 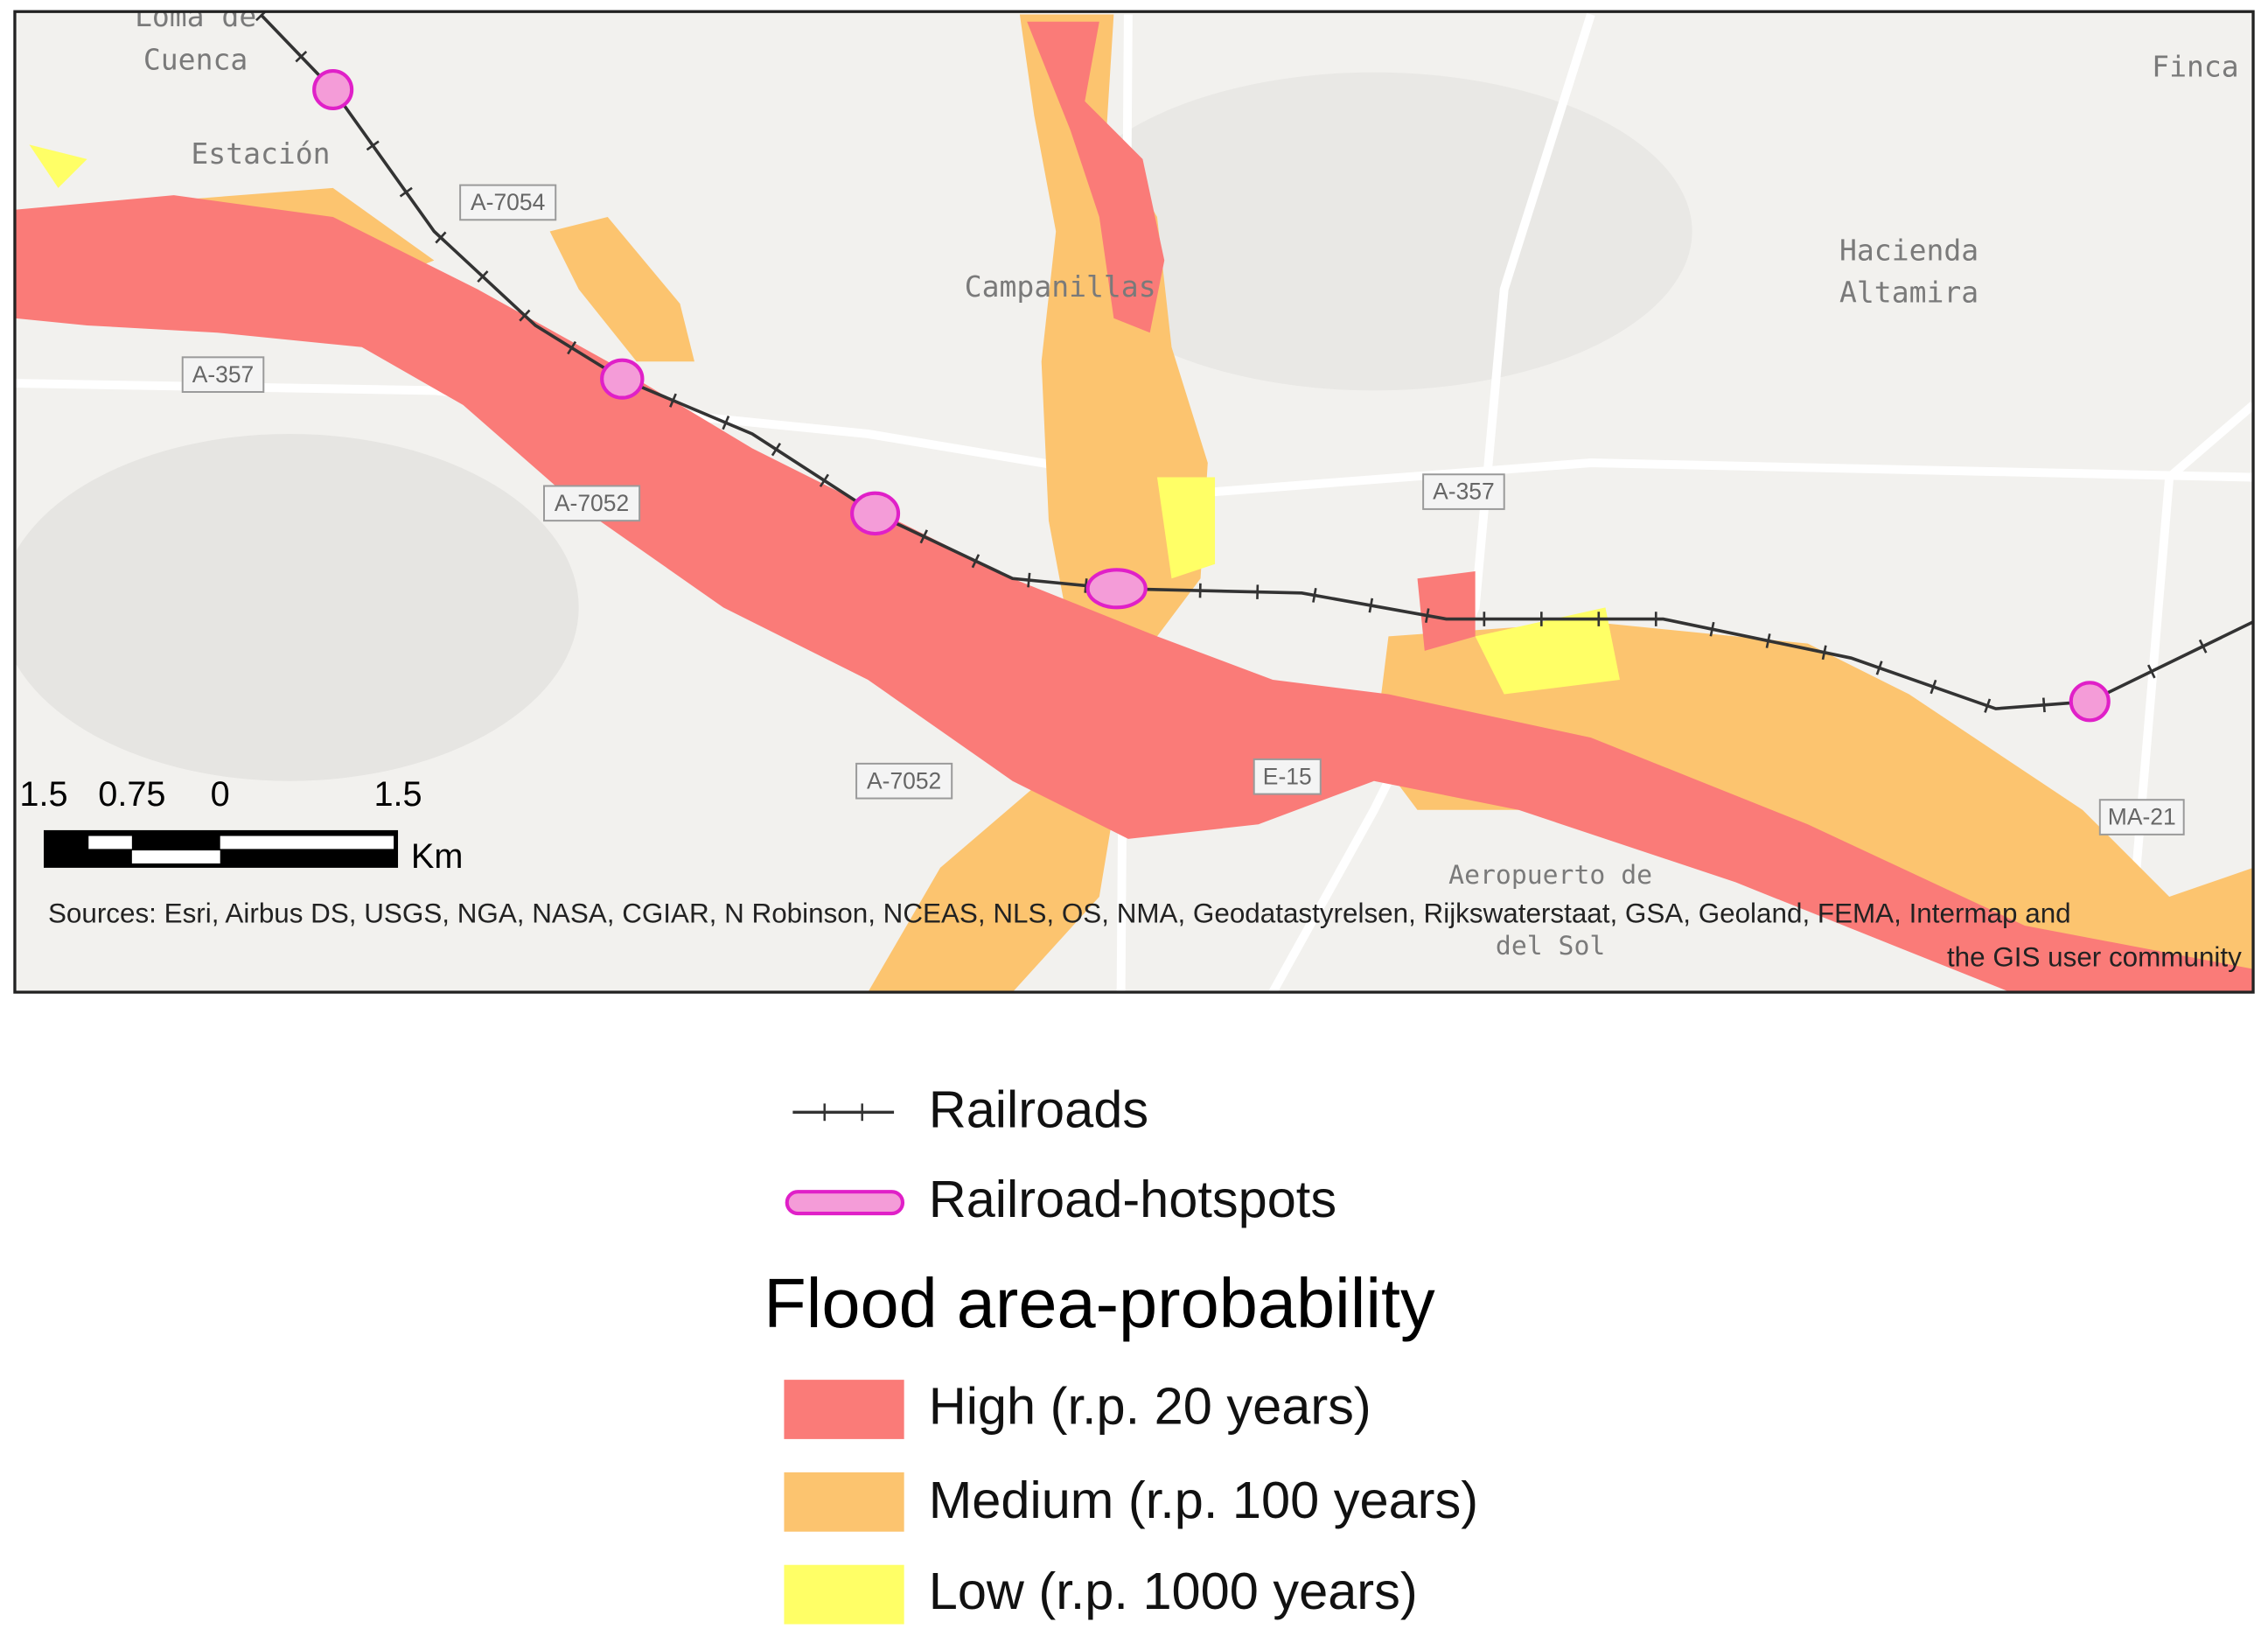 I want to click on road-label: A-7054, so click(x=508, y=202).